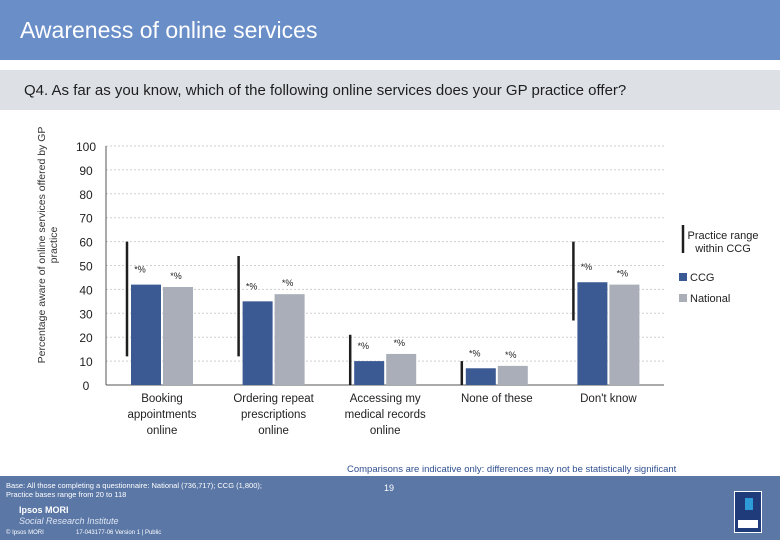 The width and height of the screenshot is (780, 540). Describe the element at coordinates (385, 399) in the screenshot. I see `x-category-label: Accessing my` at that location.